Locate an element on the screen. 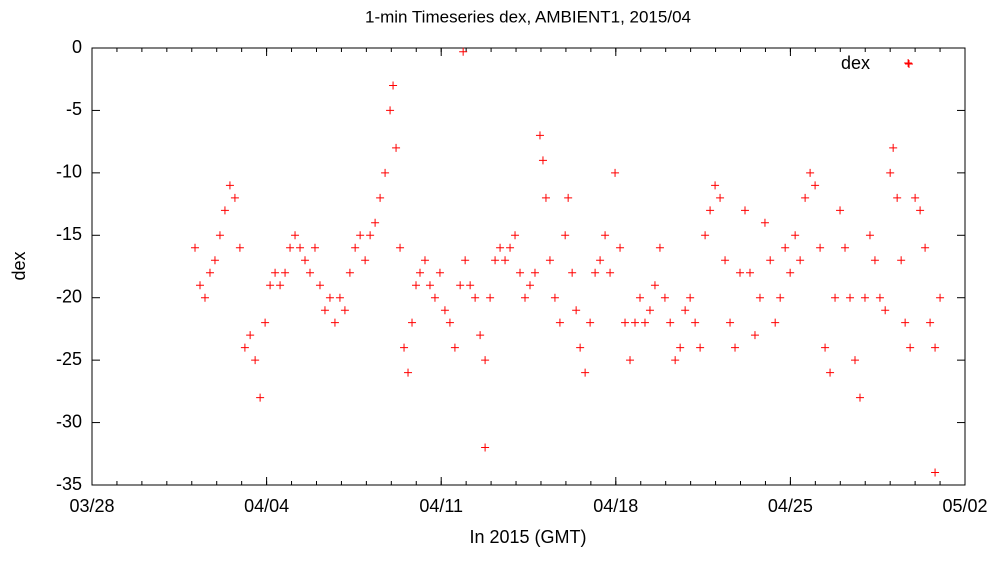  y-tick-label: -25 is located at coordinates (69, 359).